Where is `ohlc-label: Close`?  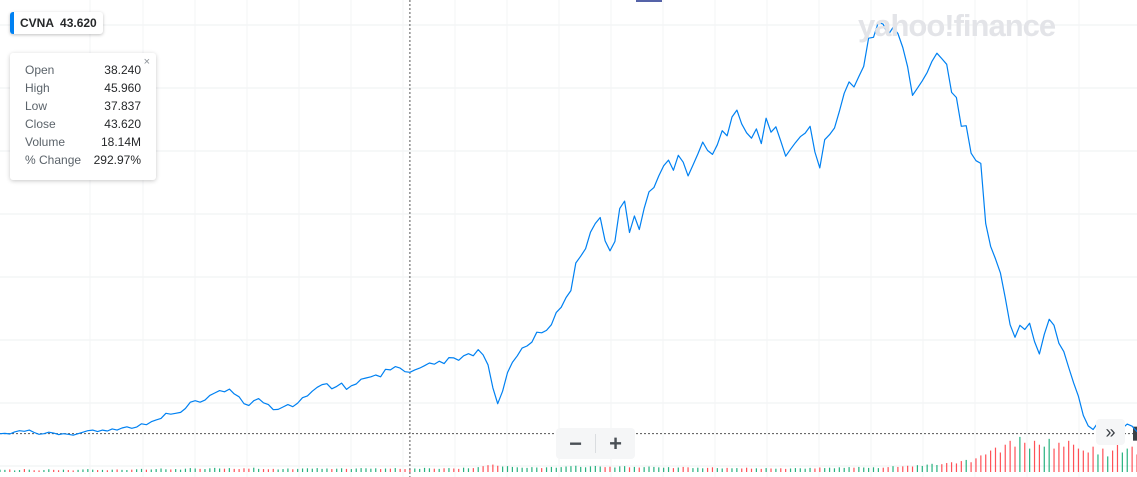 ohlc-label: Close is located at coordinates (40, 124).